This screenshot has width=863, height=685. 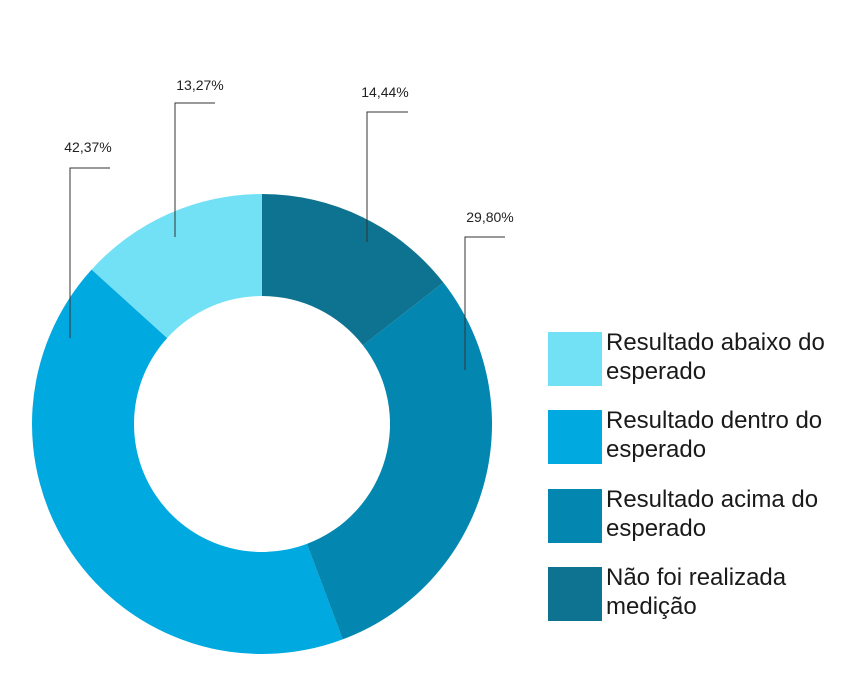 I want to click on legend-item: Resultado dentro do esperado, so click(x=698, y=436).